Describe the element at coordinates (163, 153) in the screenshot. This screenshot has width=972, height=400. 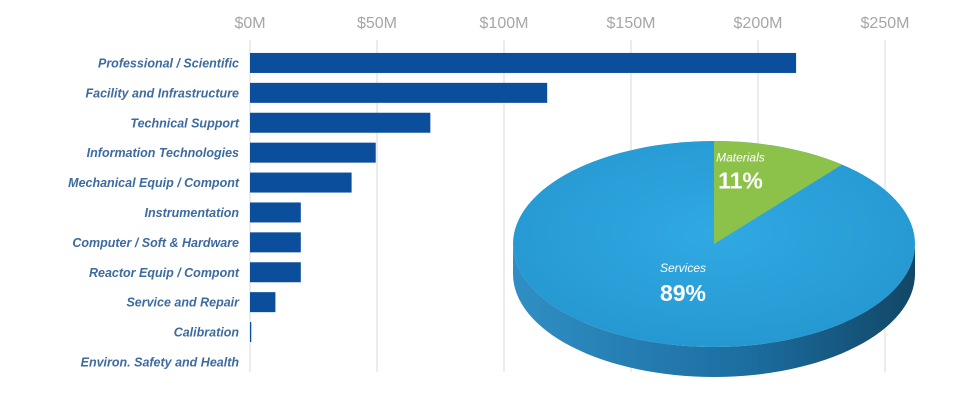
I see `category-label: Information Technologies` at that location.